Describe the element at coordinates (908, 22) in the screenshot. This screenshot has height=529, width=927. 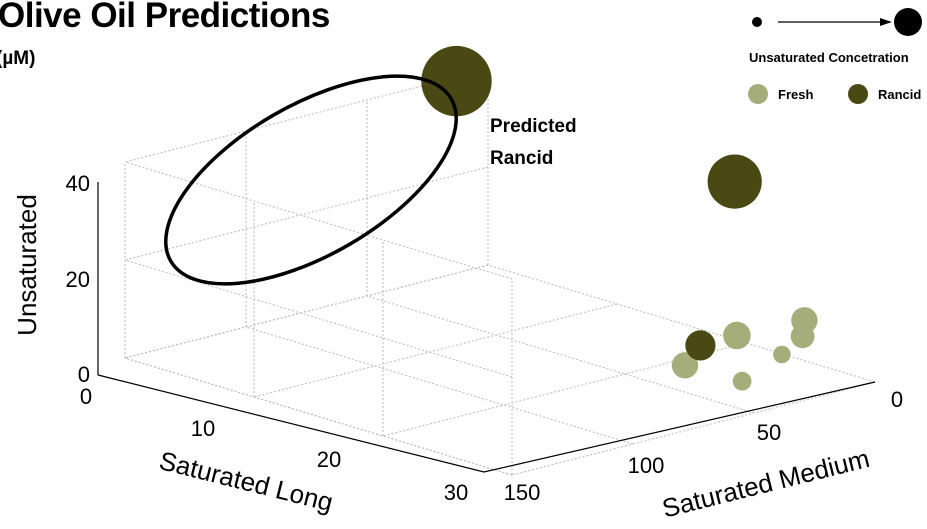
I see `legend-size-large-icon` at that location.